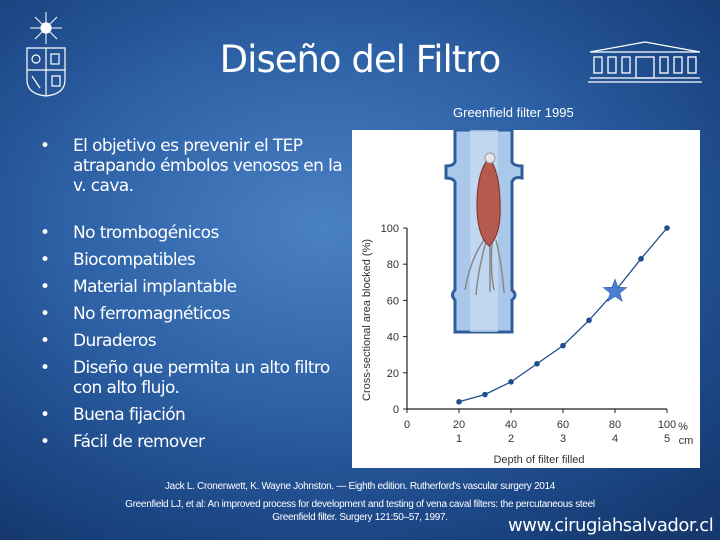 The image size is (720, 540). What do you see at coordinates (511, 439) in the screenshot?
I see `x-tick-label-cm: 2` at bounding box center [511, 439].